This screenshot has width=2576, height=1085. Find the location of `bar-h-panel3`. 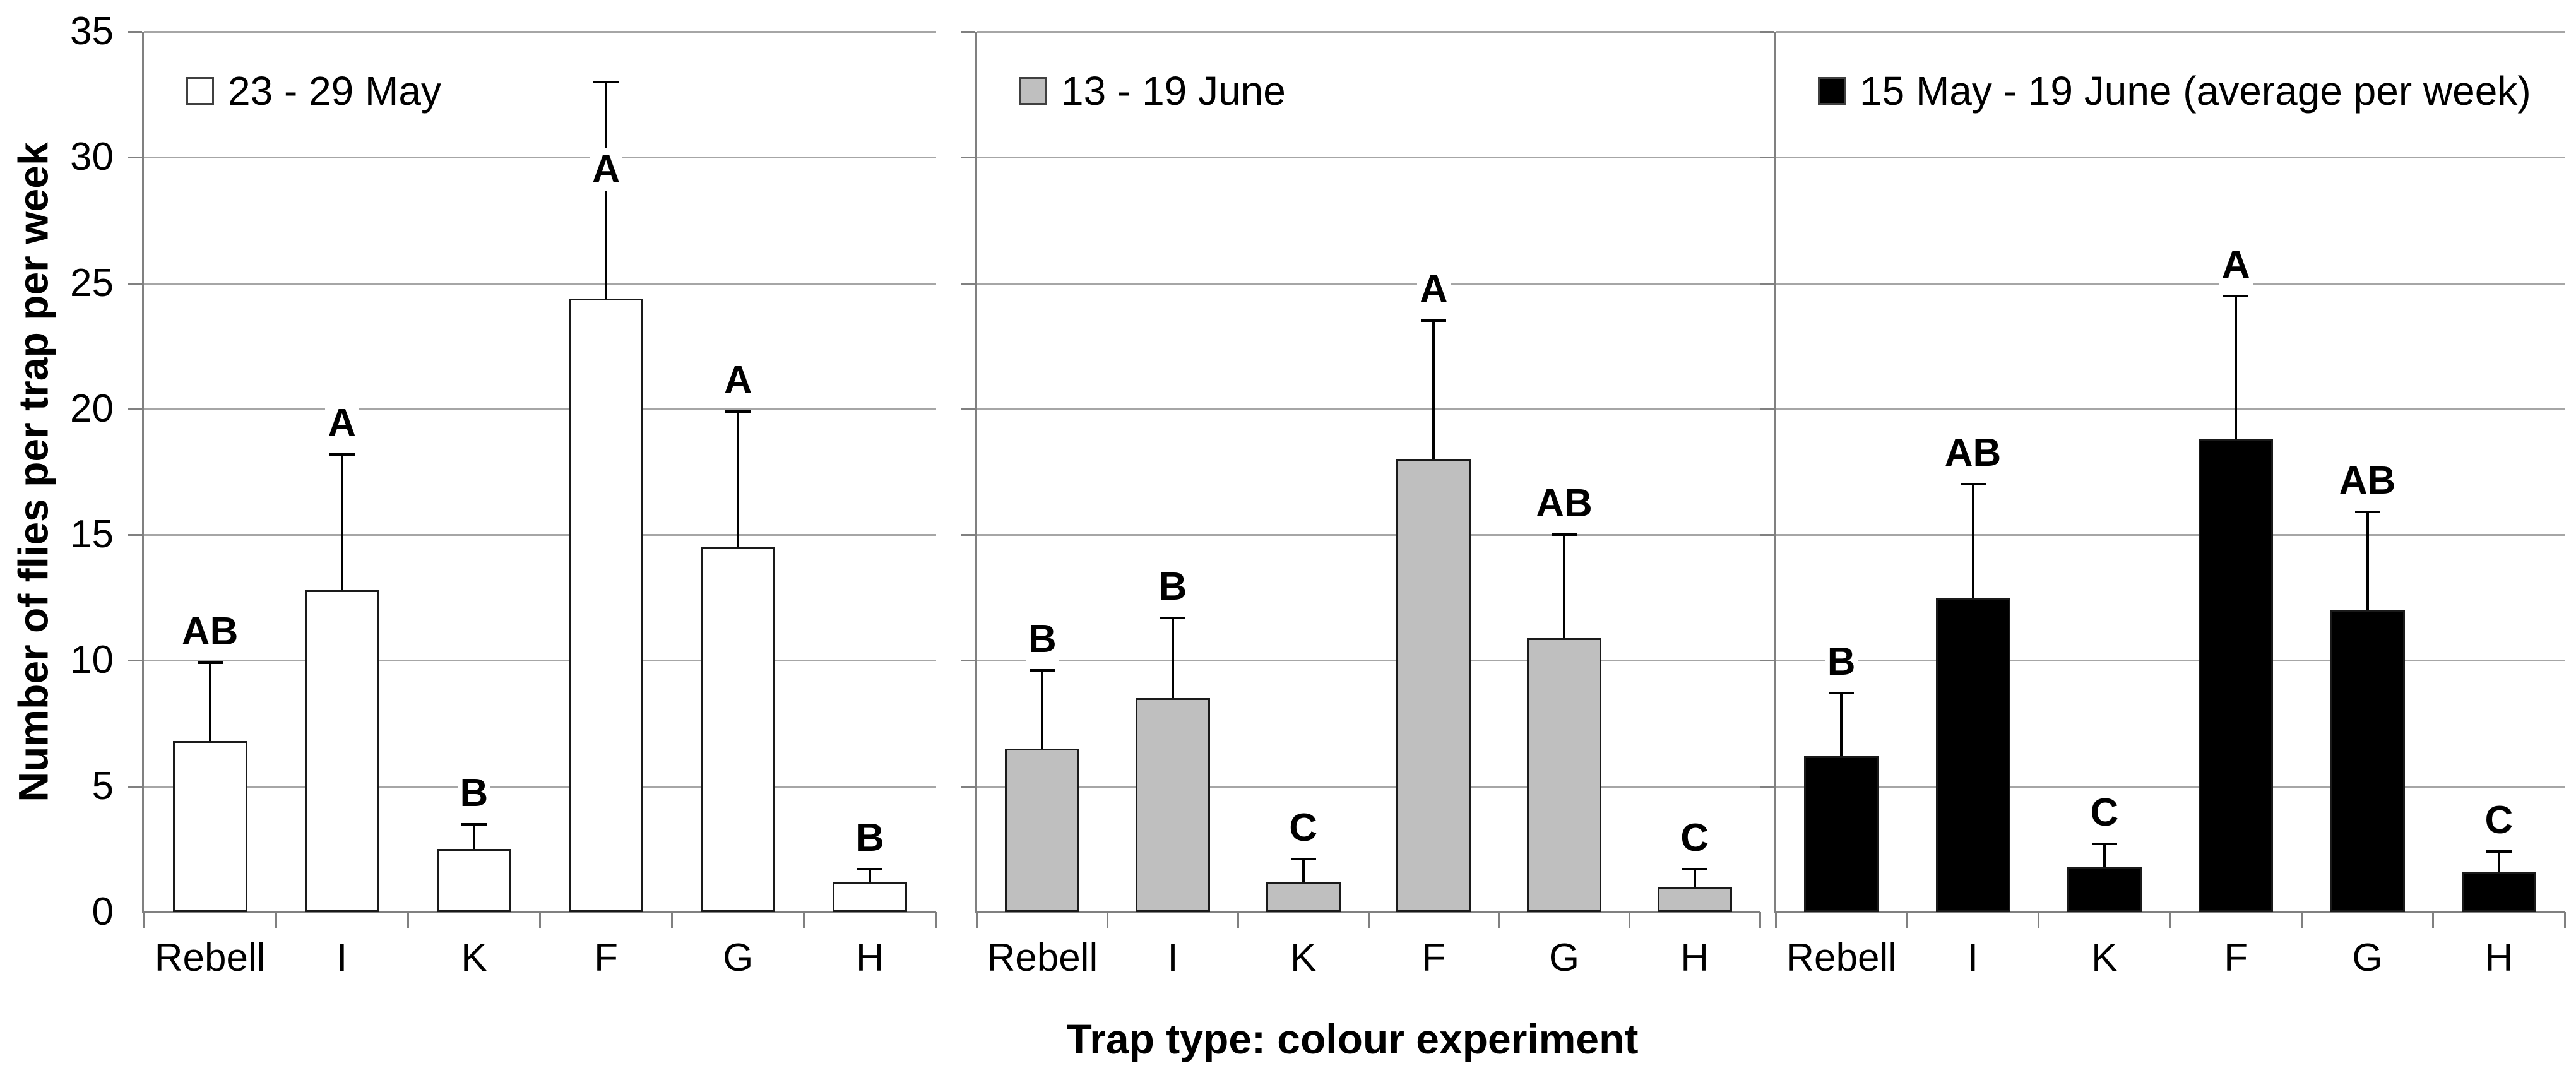

bar-h-panel3 is located at coordinates (2498, 892).